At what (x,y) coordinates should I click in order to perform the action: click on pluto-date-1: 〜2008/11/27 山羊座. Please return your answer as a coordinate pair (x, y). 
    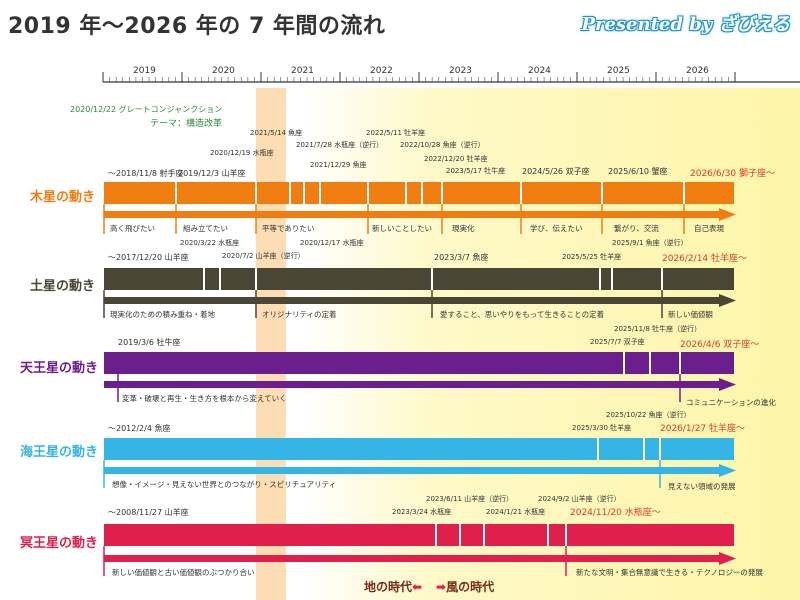
    Looking at the image, I should click on (148, 512).